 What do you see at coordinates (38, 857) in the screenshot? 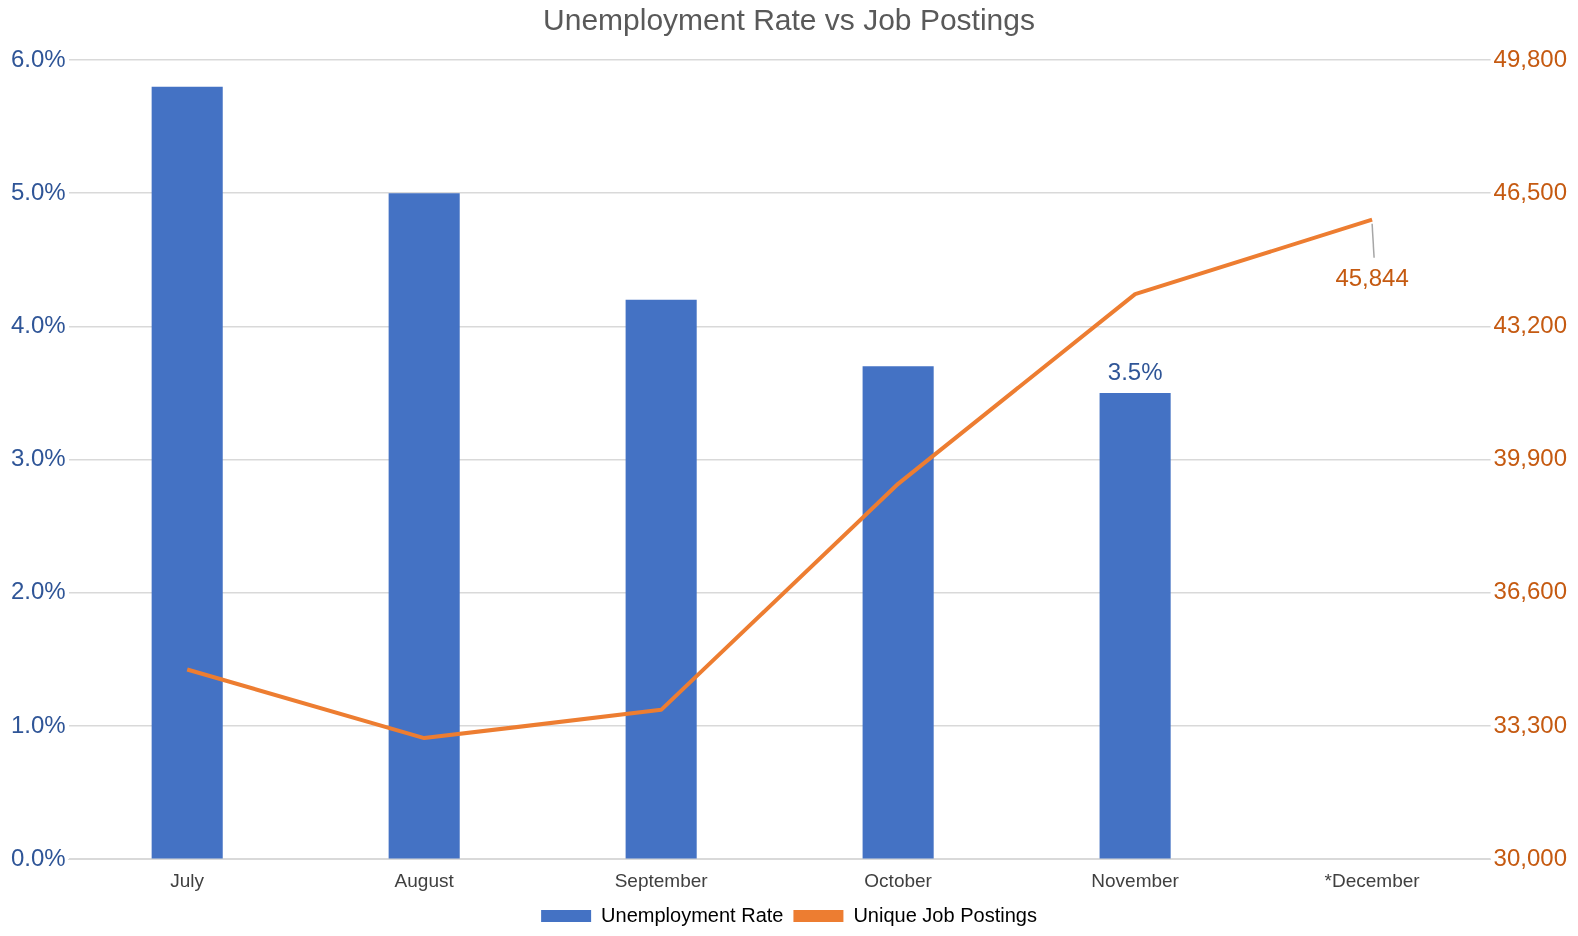
I see `y-tick-label: 0.0%` at bounding box center [38, 857].